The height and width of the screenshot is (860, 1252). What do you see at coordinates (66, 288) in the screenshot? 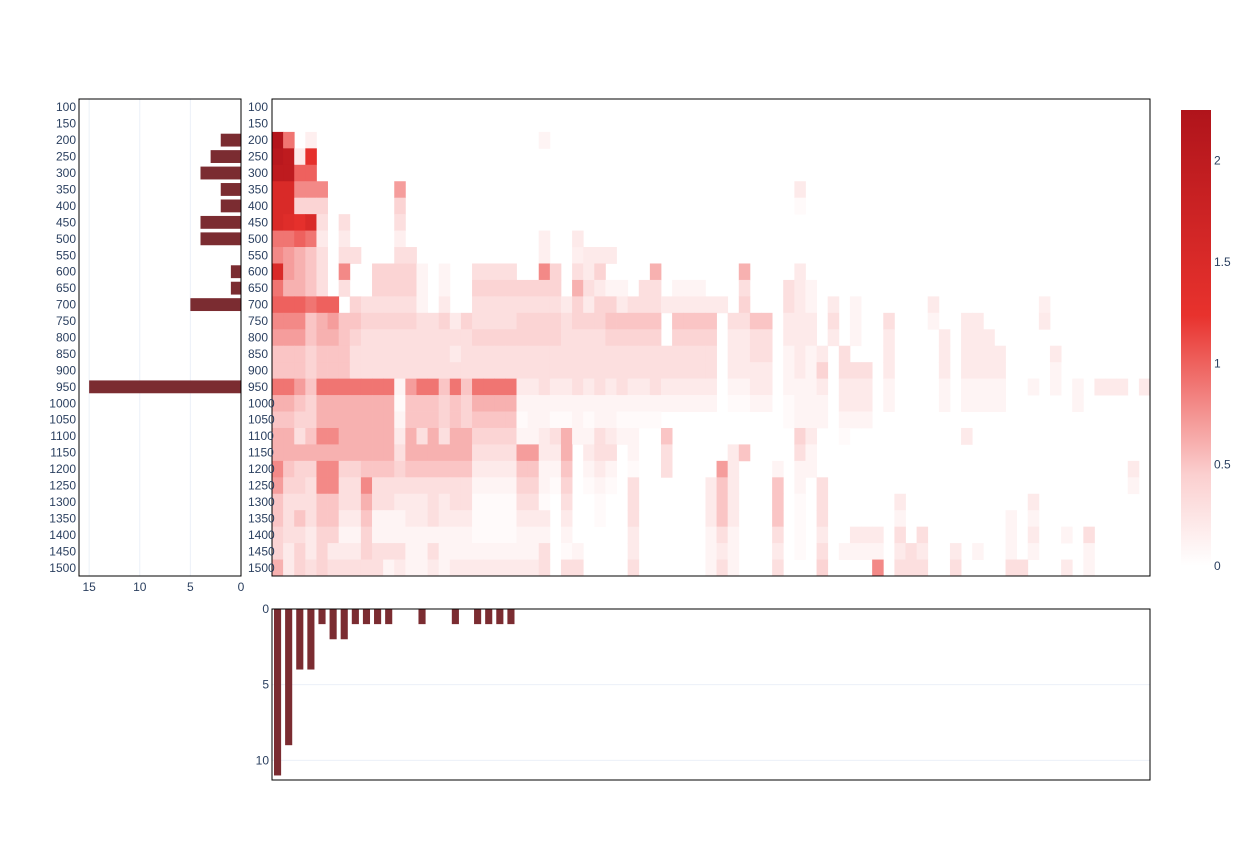
I see `left-hist-y-tick-label: 650` at bounding box center [66, 288].